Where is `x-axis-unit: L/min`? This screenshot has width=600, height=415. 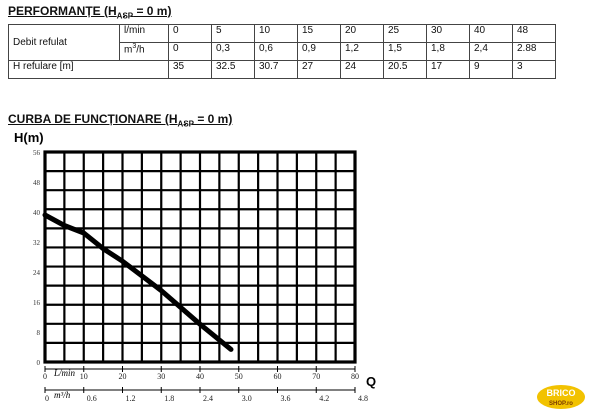 x-axis-unit: L/min is located at coordinates (64, 373).